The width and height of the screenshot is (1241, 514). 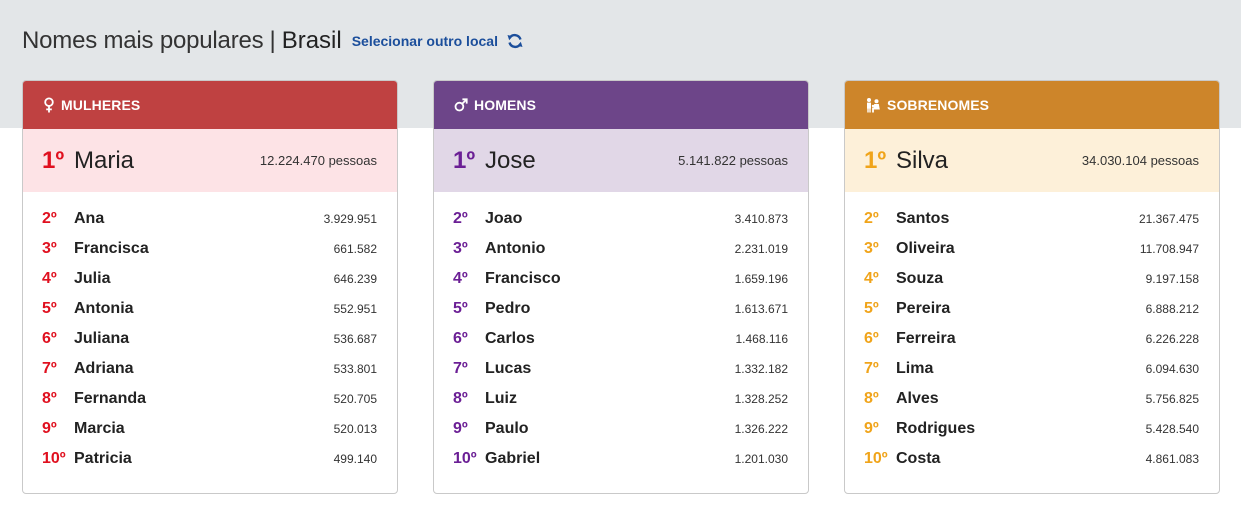 I want to click on count: 9.197.158, so click(x=1172, y=279).